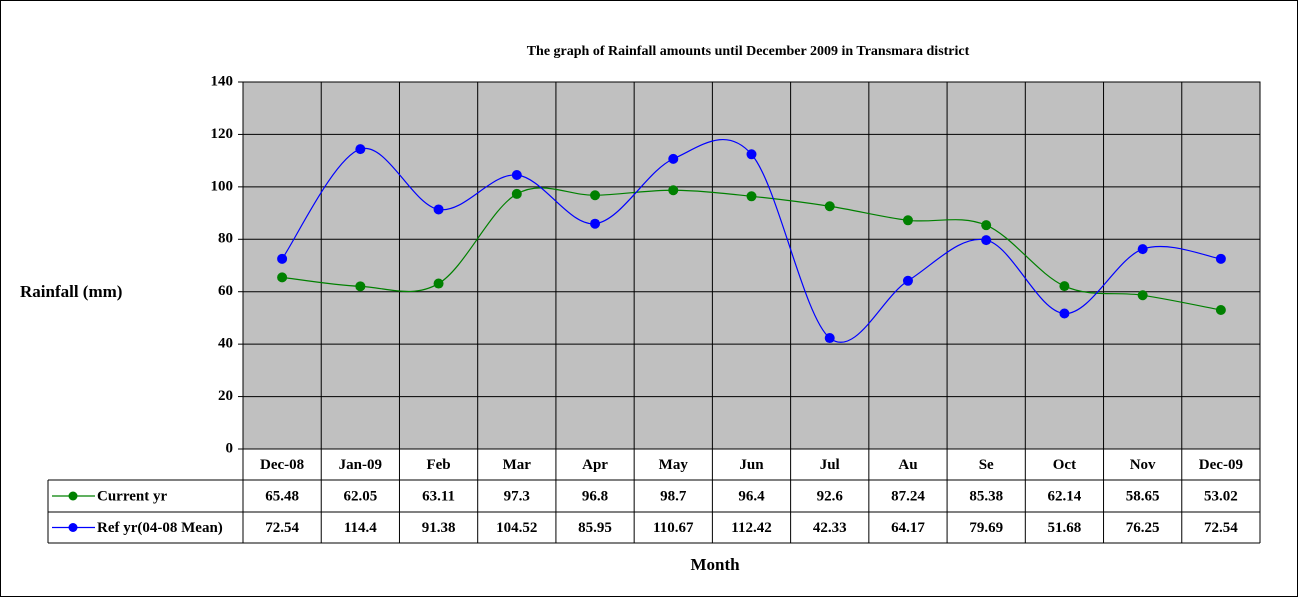 The width and height of the screenshot is (1299, 598). What do you see at coordinates (751, 496) in the screenshot?
I see `table-value: 96.4` at bounding box center [751, 496].